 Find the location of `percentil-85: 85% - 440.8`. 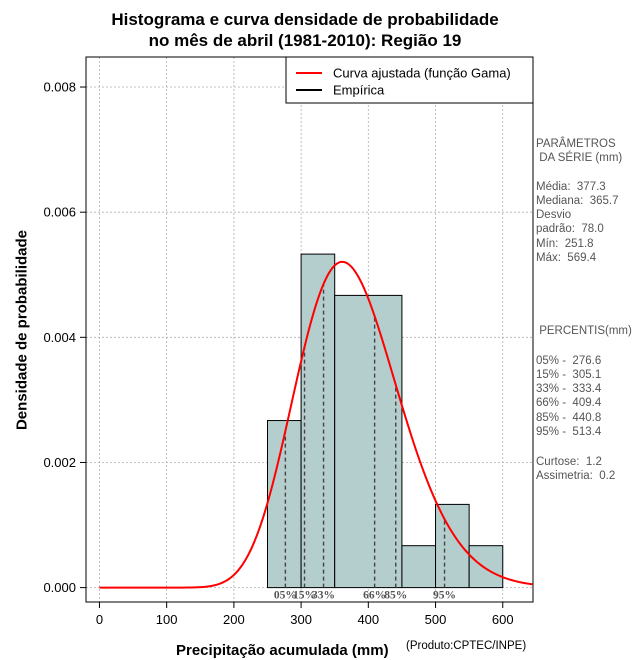

percentil-85: 85% - 440.8 is located at coordinates (569, 418).